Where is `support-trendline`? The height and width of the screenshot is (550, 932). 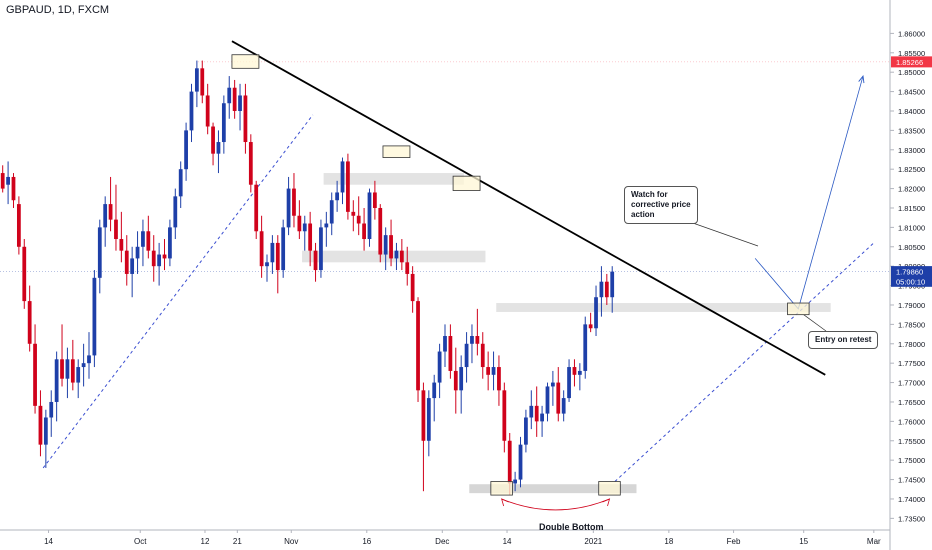
support-trendline is located at coordinates (744, 362).